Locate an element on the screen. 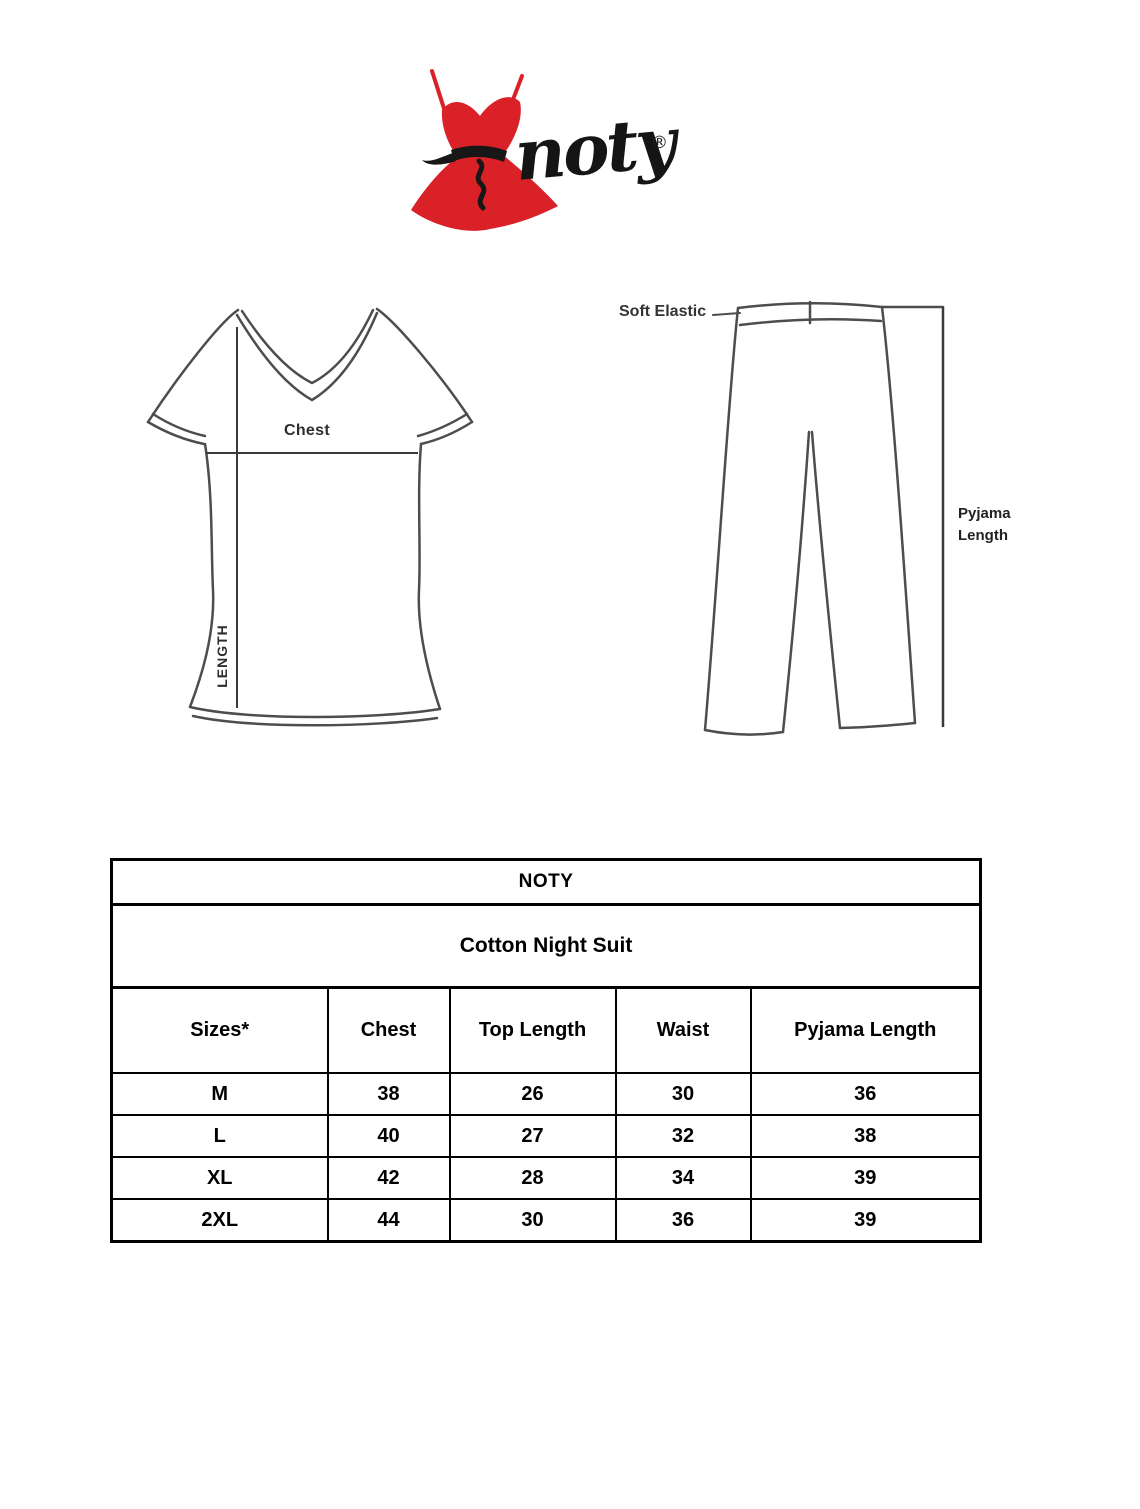 The height and width of the screenshot is (1509, 1140). table-row-l: L 40 27 32 38 is located at coordinates (546, 1136).